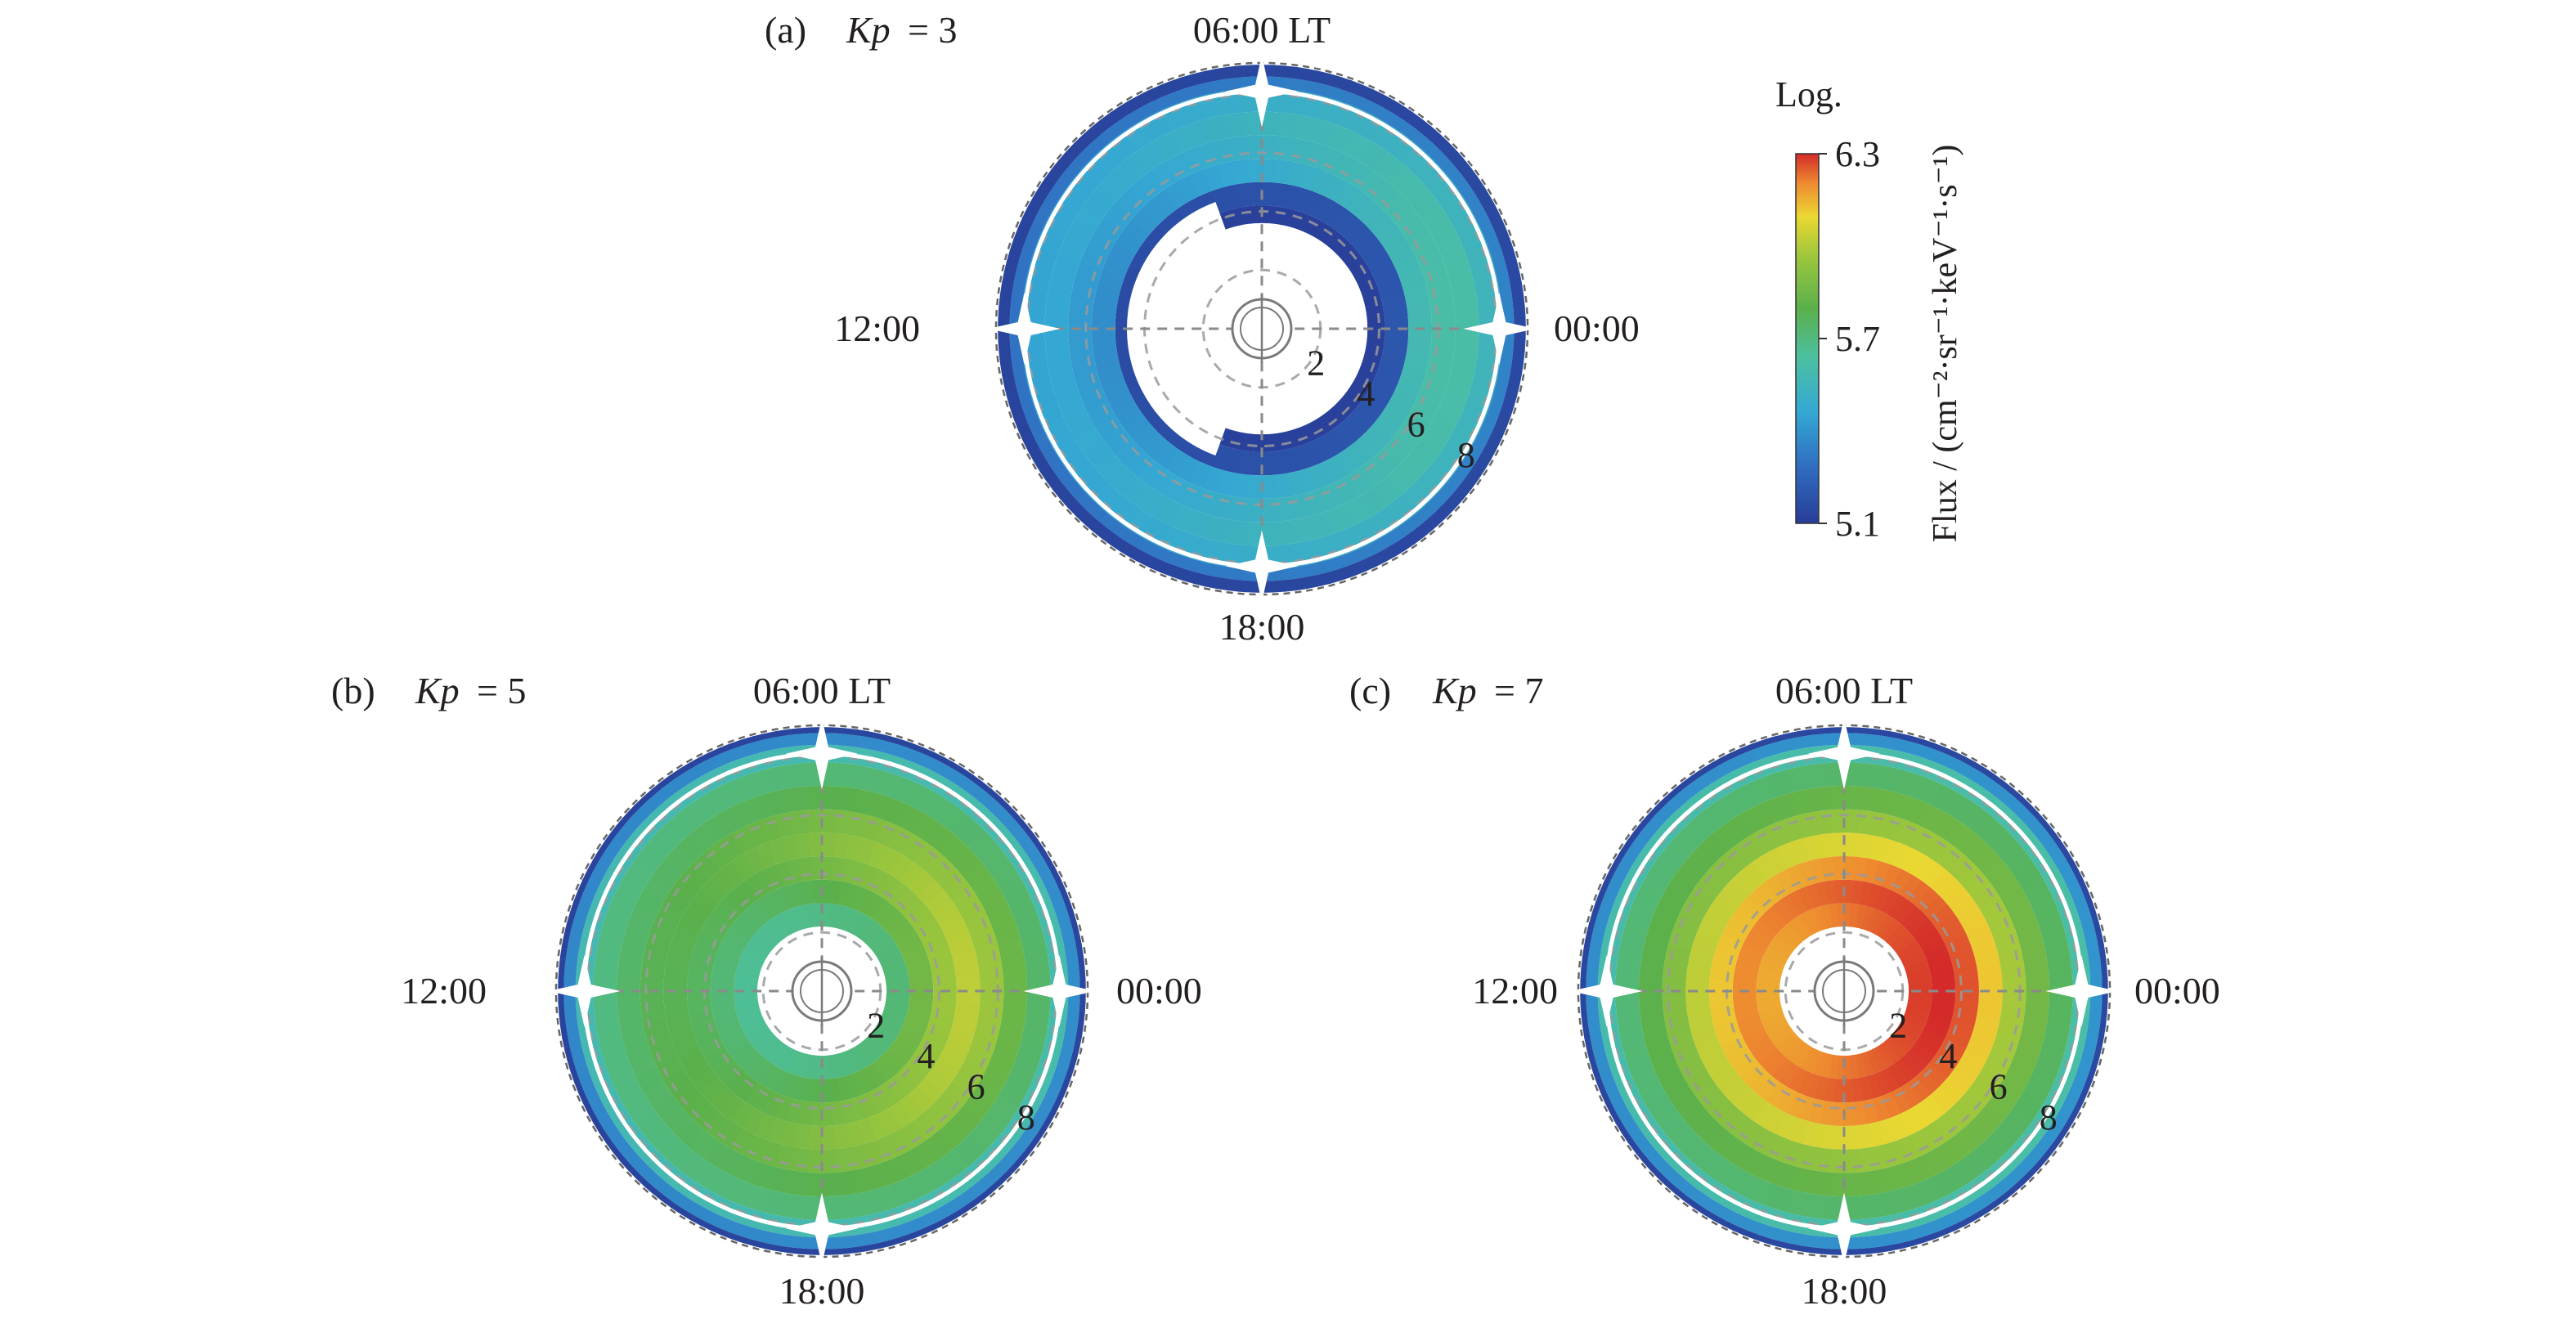 This screenshot has width=2576, height=1328. I want to click on lt-label-left: 12:00, so click(1515, 991).